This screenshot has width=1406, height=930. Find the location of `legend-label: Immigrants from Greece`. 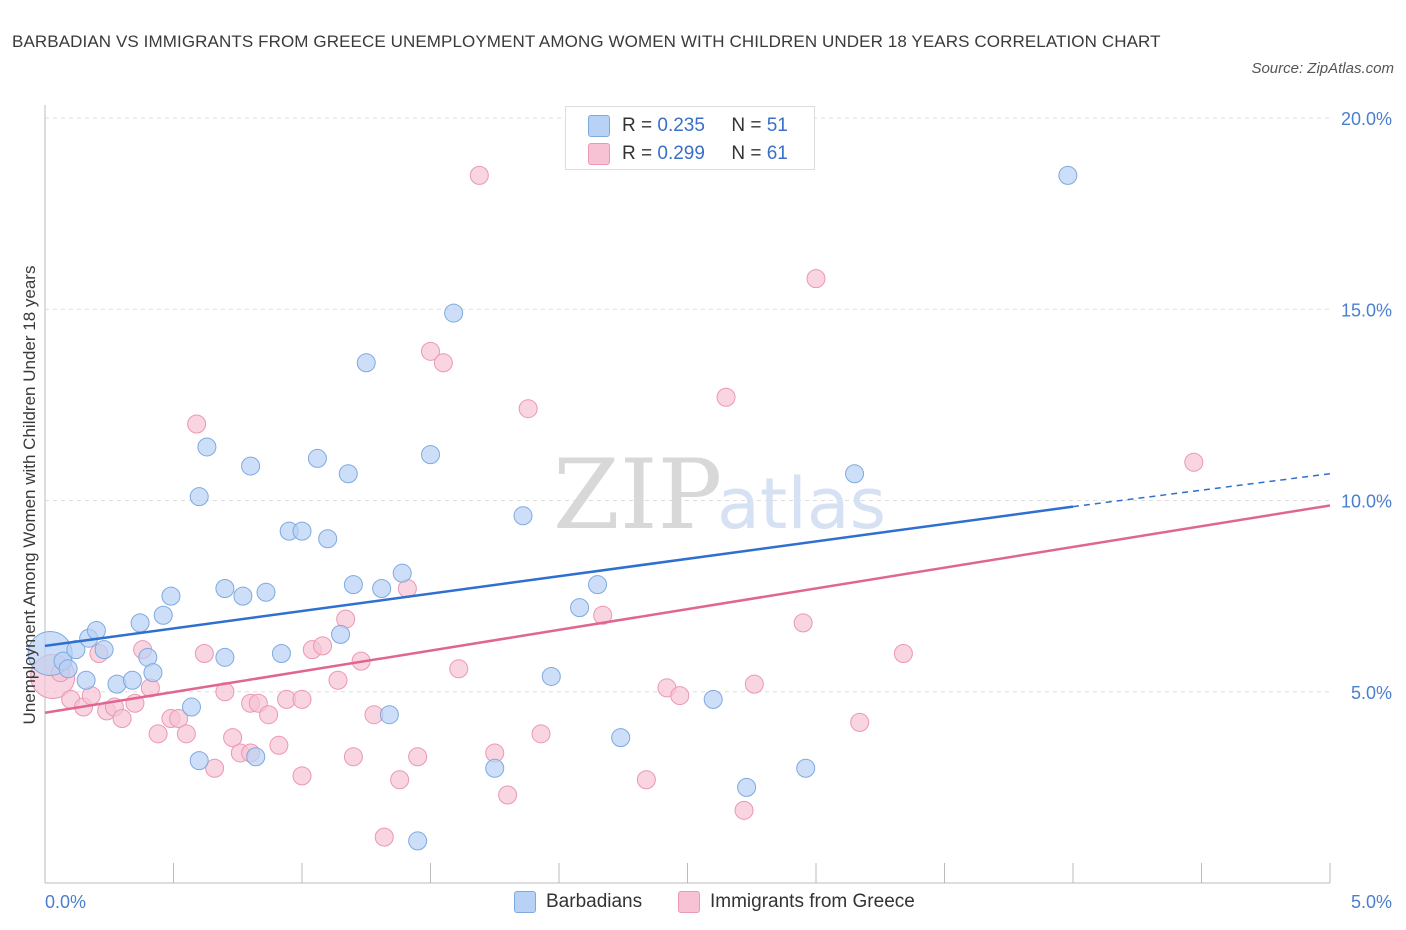

legend-label: Immigrants from Greece is located at coordinates (812, 901).